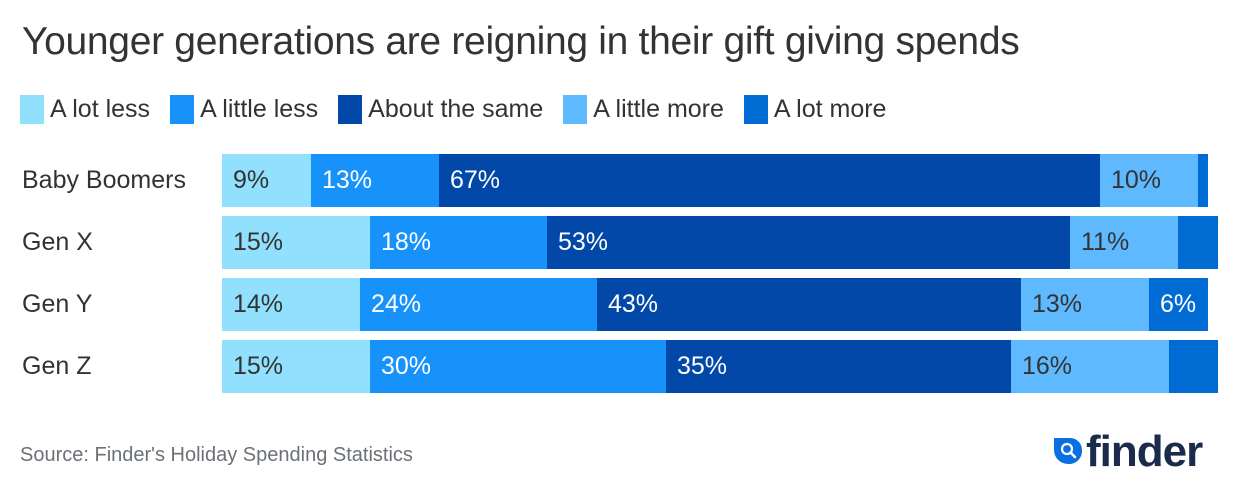 The height and width of the screenshot is (502, 1240). Describe the element at coordinates (251, 180) in the screenshot. I see `data-label: 9%` at that location.